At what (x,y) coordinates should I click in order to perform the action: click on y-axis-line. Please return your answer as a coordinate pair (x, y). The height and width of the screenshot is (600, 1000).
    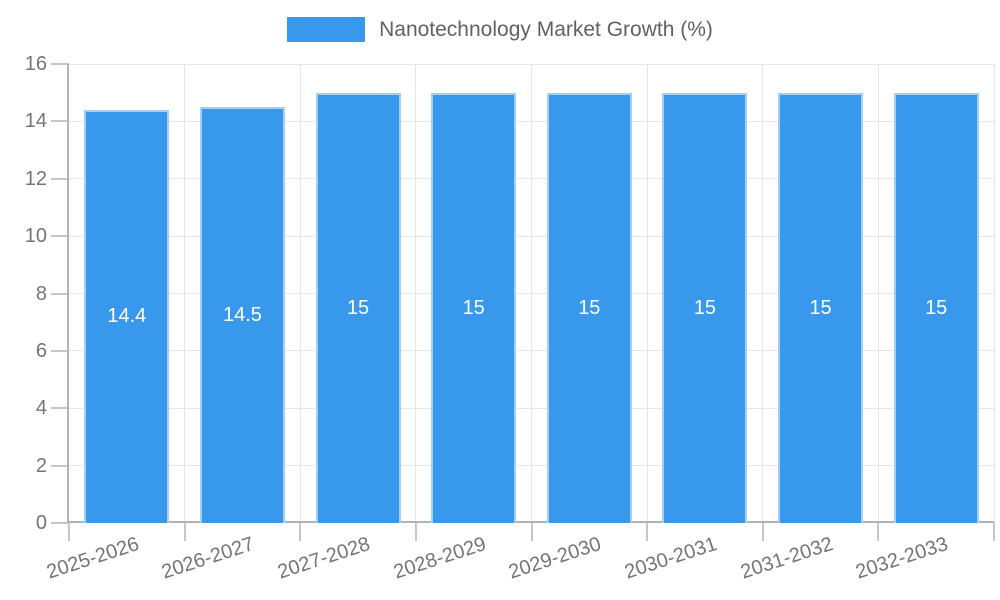
    Looking at the image, I should click on (68, 293).